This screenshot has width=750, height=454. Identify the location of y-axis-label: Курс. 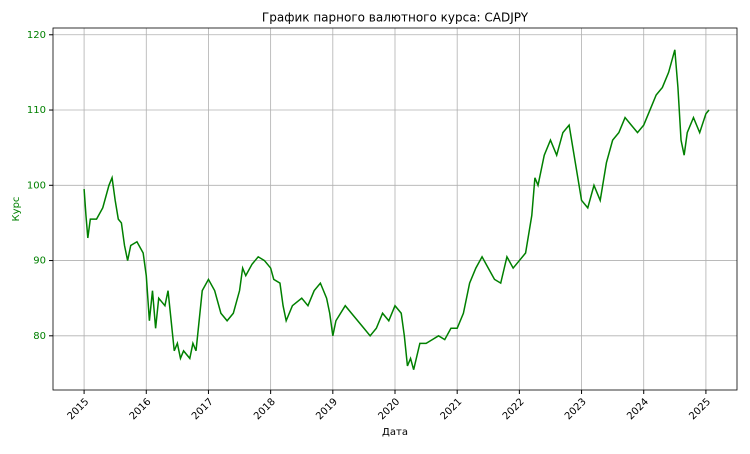
(16, 209).